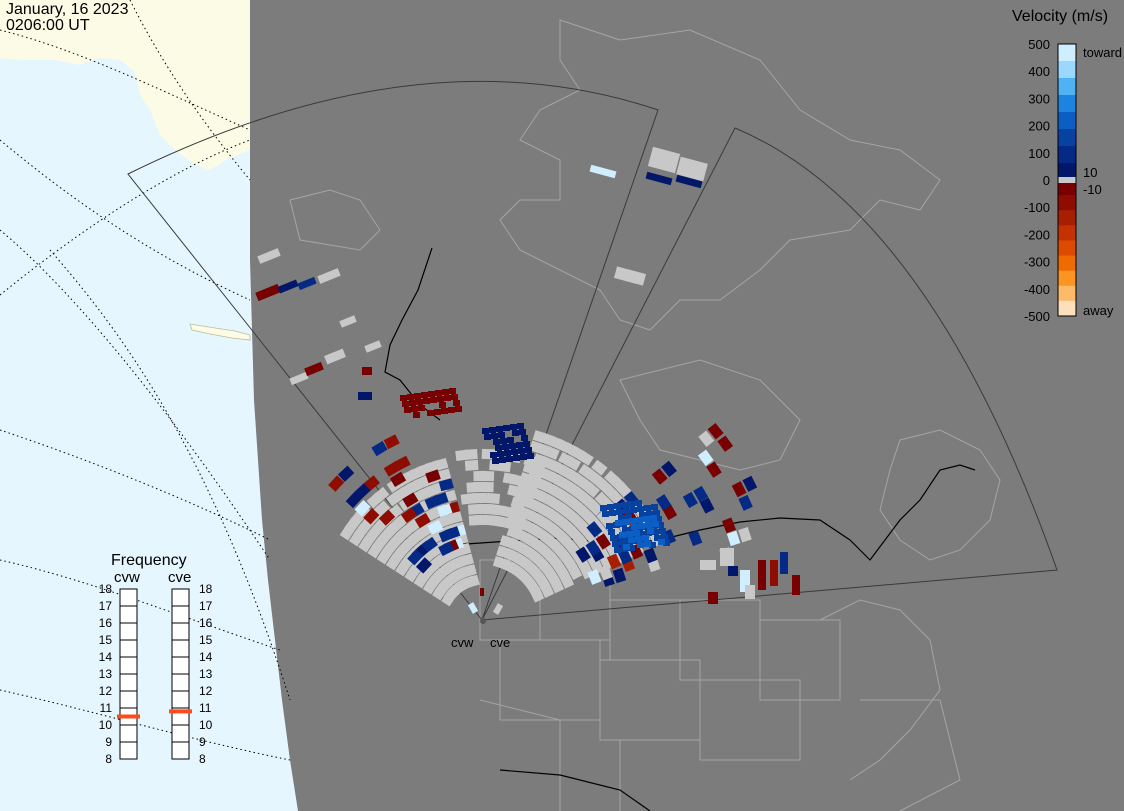 This screenshot has height=811, width=1124. I want to click on frequency-indicator-cvw, so click(128, 716).